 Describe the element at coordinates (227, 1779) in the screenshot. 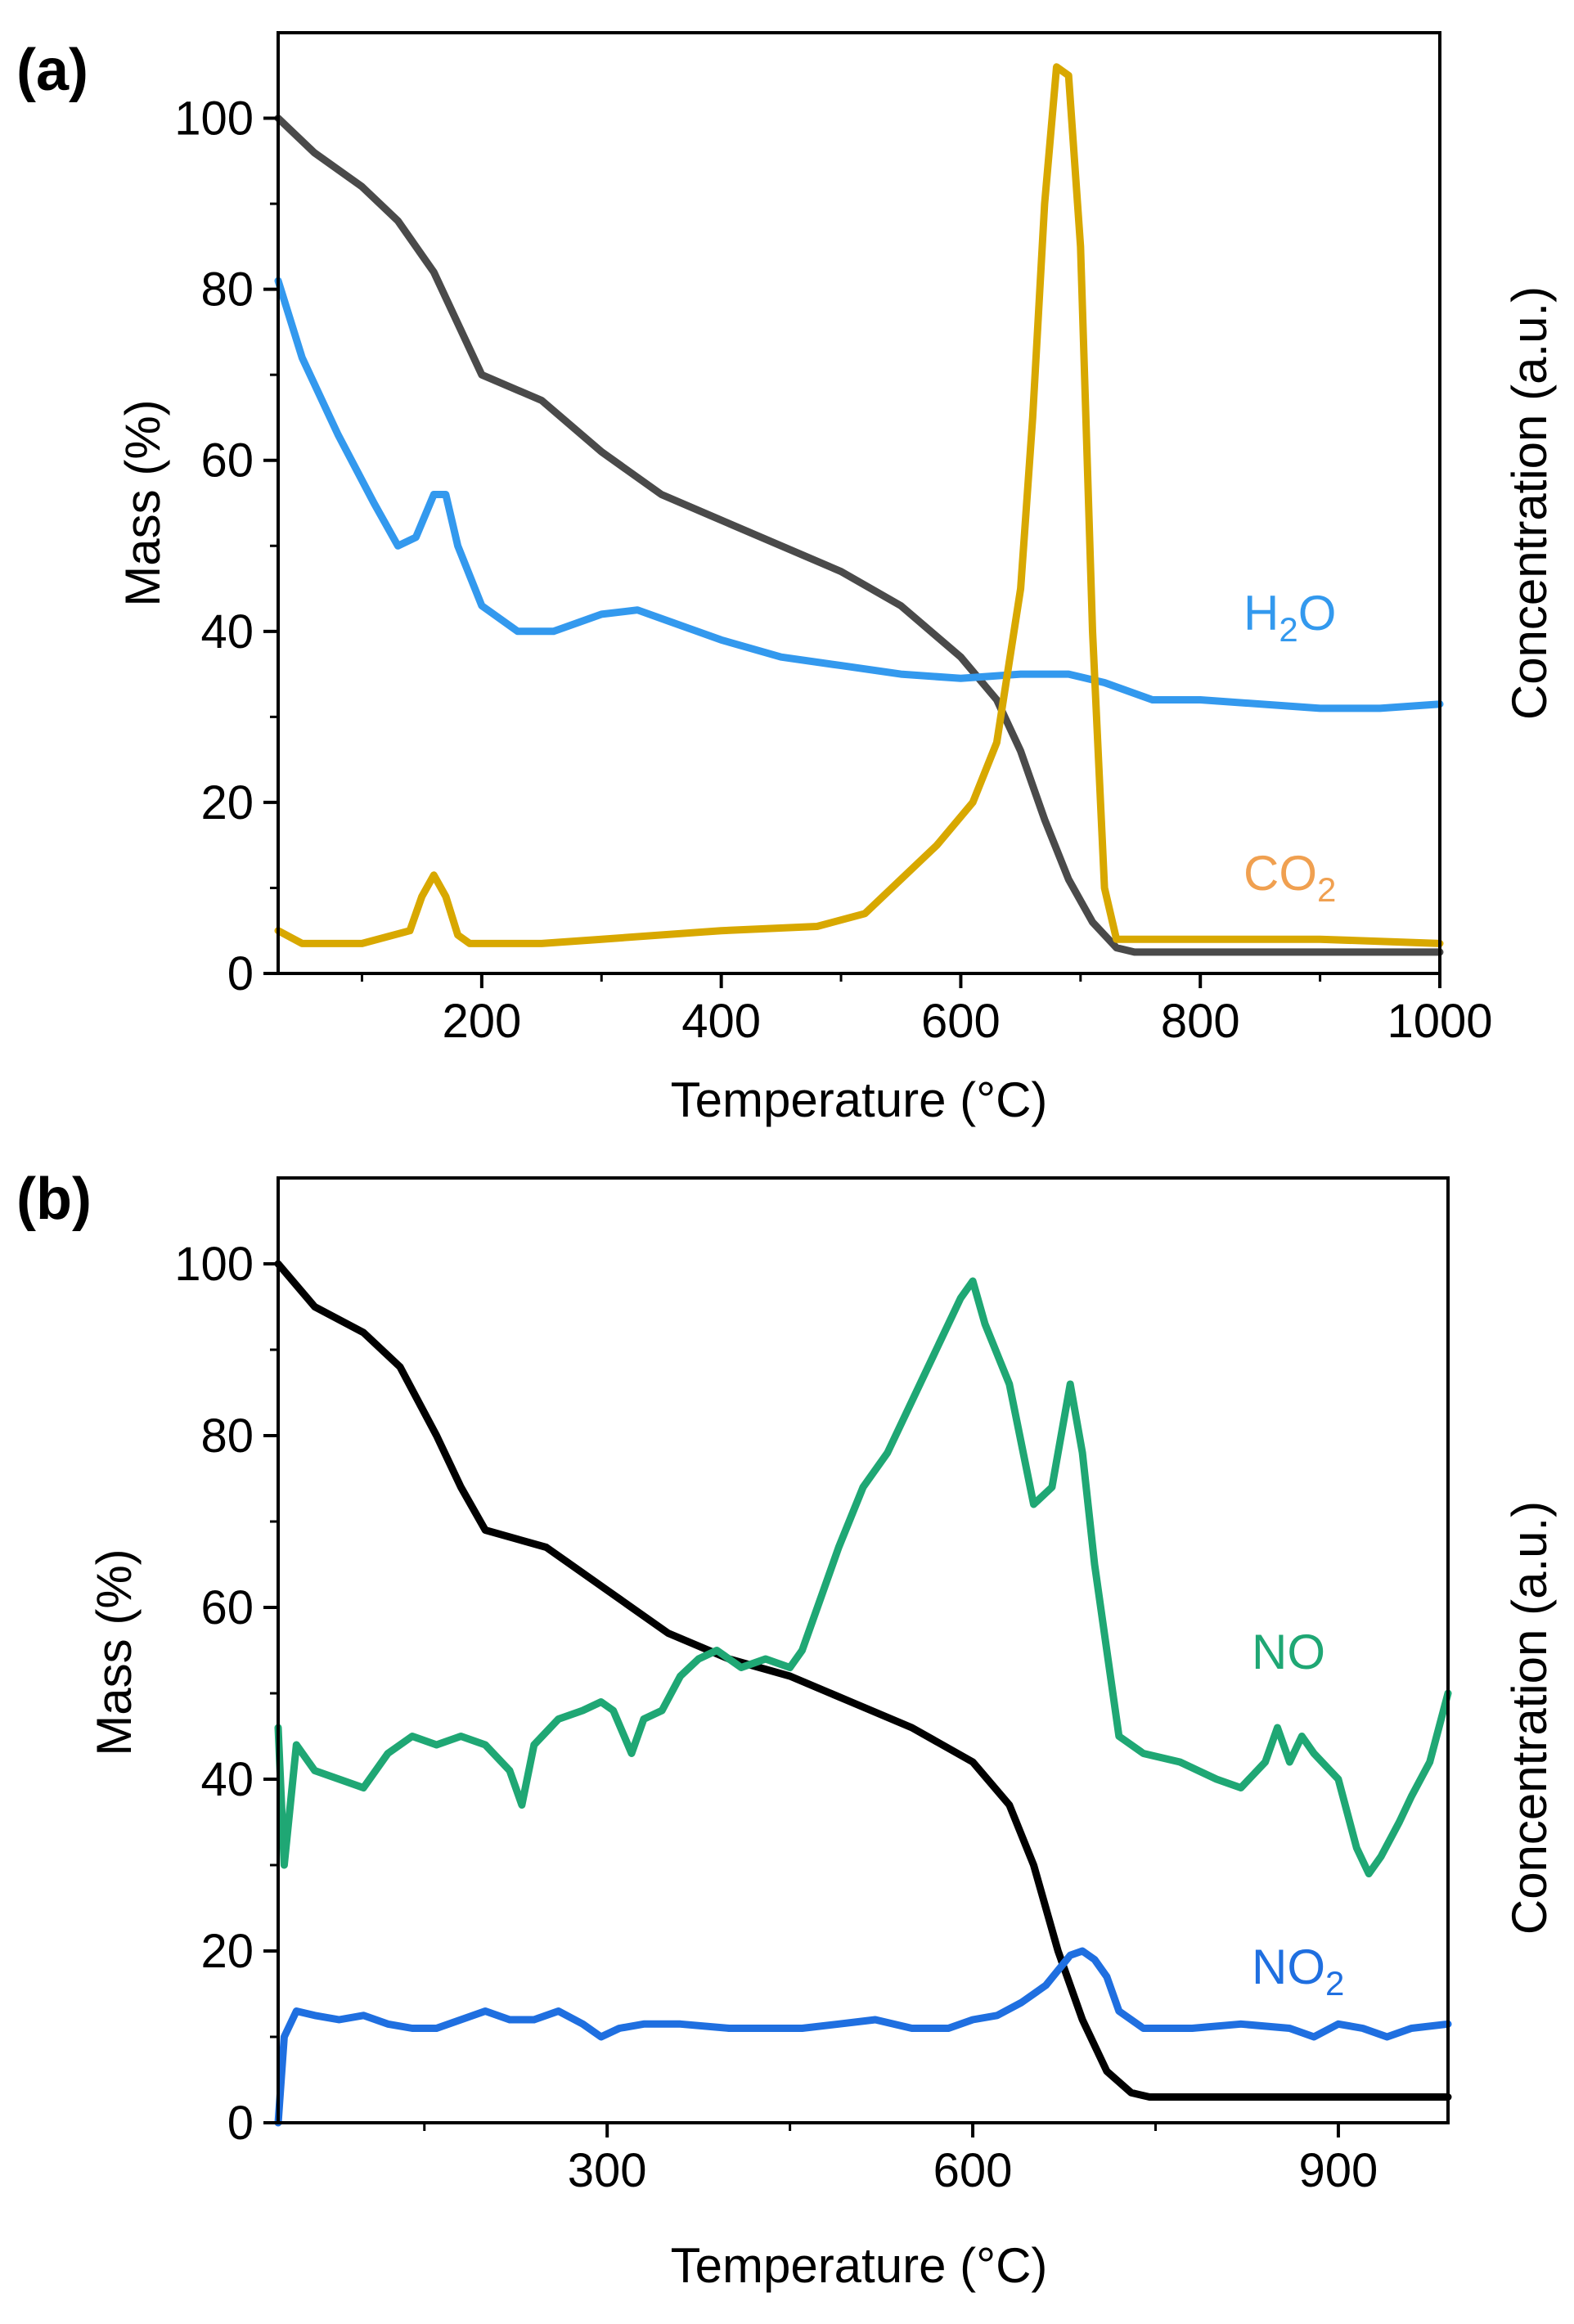

I see `panel-b-y-tick-label-40: 40` at that location.